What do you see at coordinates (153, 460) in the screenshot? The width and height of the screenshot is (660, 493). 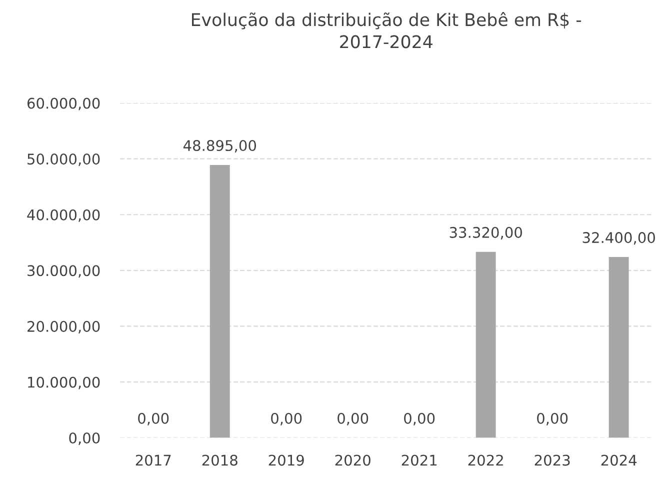 I see `x-tick-label: 2017` at bounding box center [153, 460].